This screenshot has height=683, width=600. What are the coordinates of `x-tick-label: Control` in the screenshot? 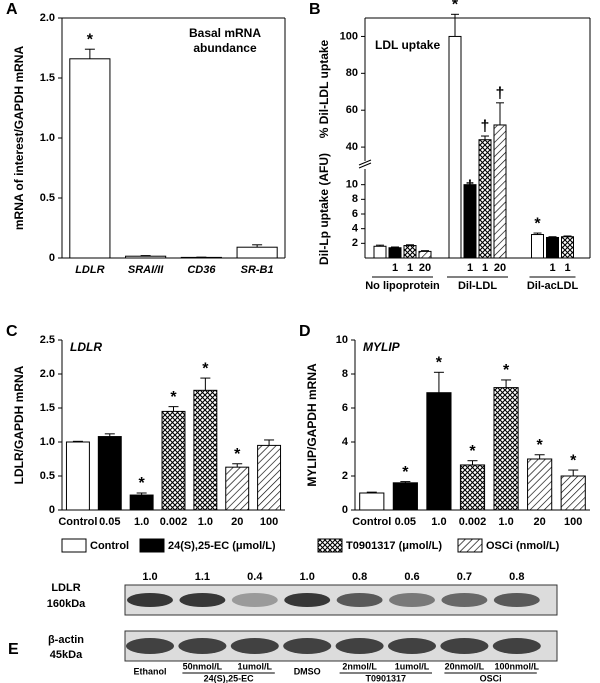 It's located at (77, 522).